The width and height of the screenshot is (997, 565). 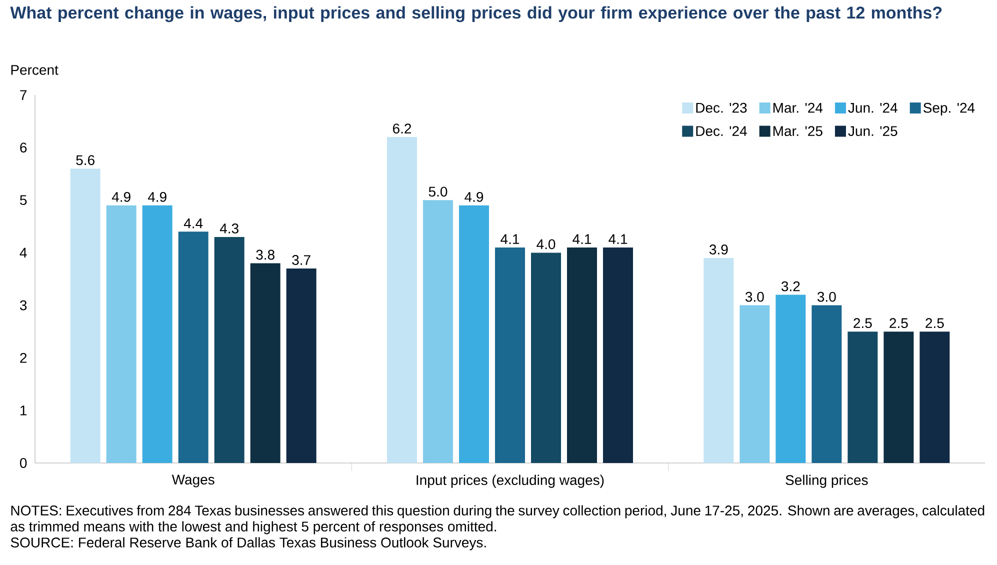 What do you see at coordinates (193, 223) in the screenshot?
I see `data-label: 4.4` at bounding box center [193, 223].